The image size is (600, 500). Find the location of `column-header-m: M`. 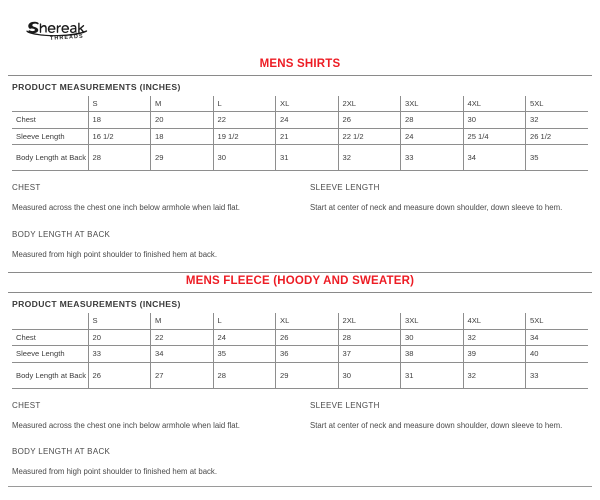

column-header-m: M is located at coordinates (182, 321).